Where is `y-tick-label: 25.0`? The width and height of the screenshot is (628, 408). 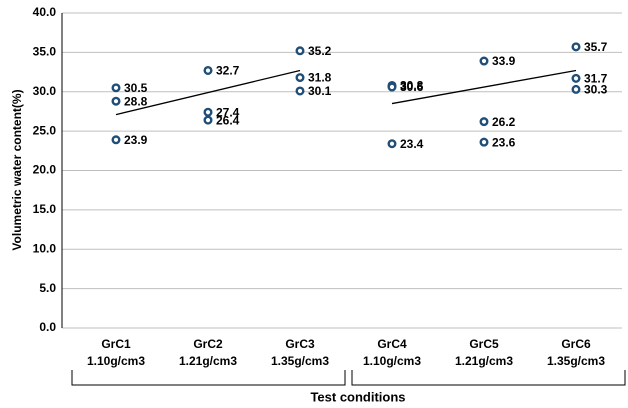 y-tick-label: 25.0 is located at coordinates (45, 130).